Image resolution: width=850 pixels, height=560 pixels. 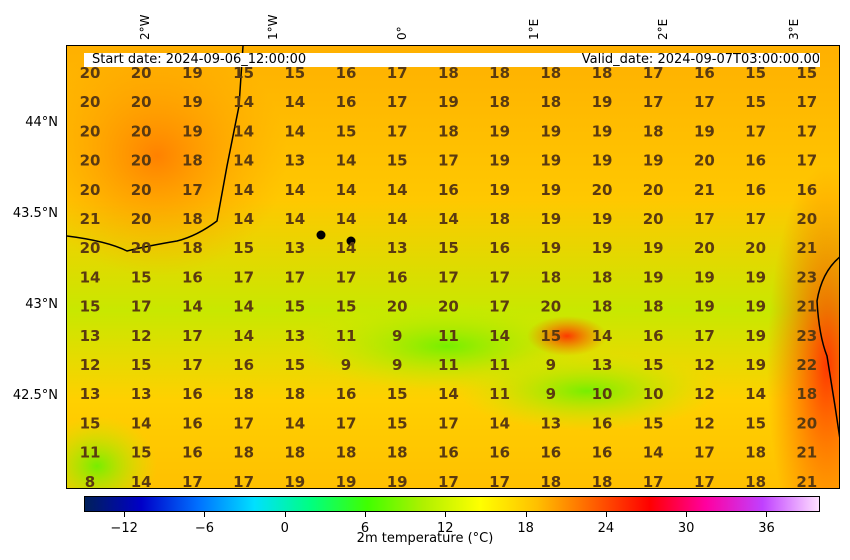 What do you see at coordinates (90, 481) in the screenshot?
I see `temperature-value: 8` at bounding box center [90, 481].